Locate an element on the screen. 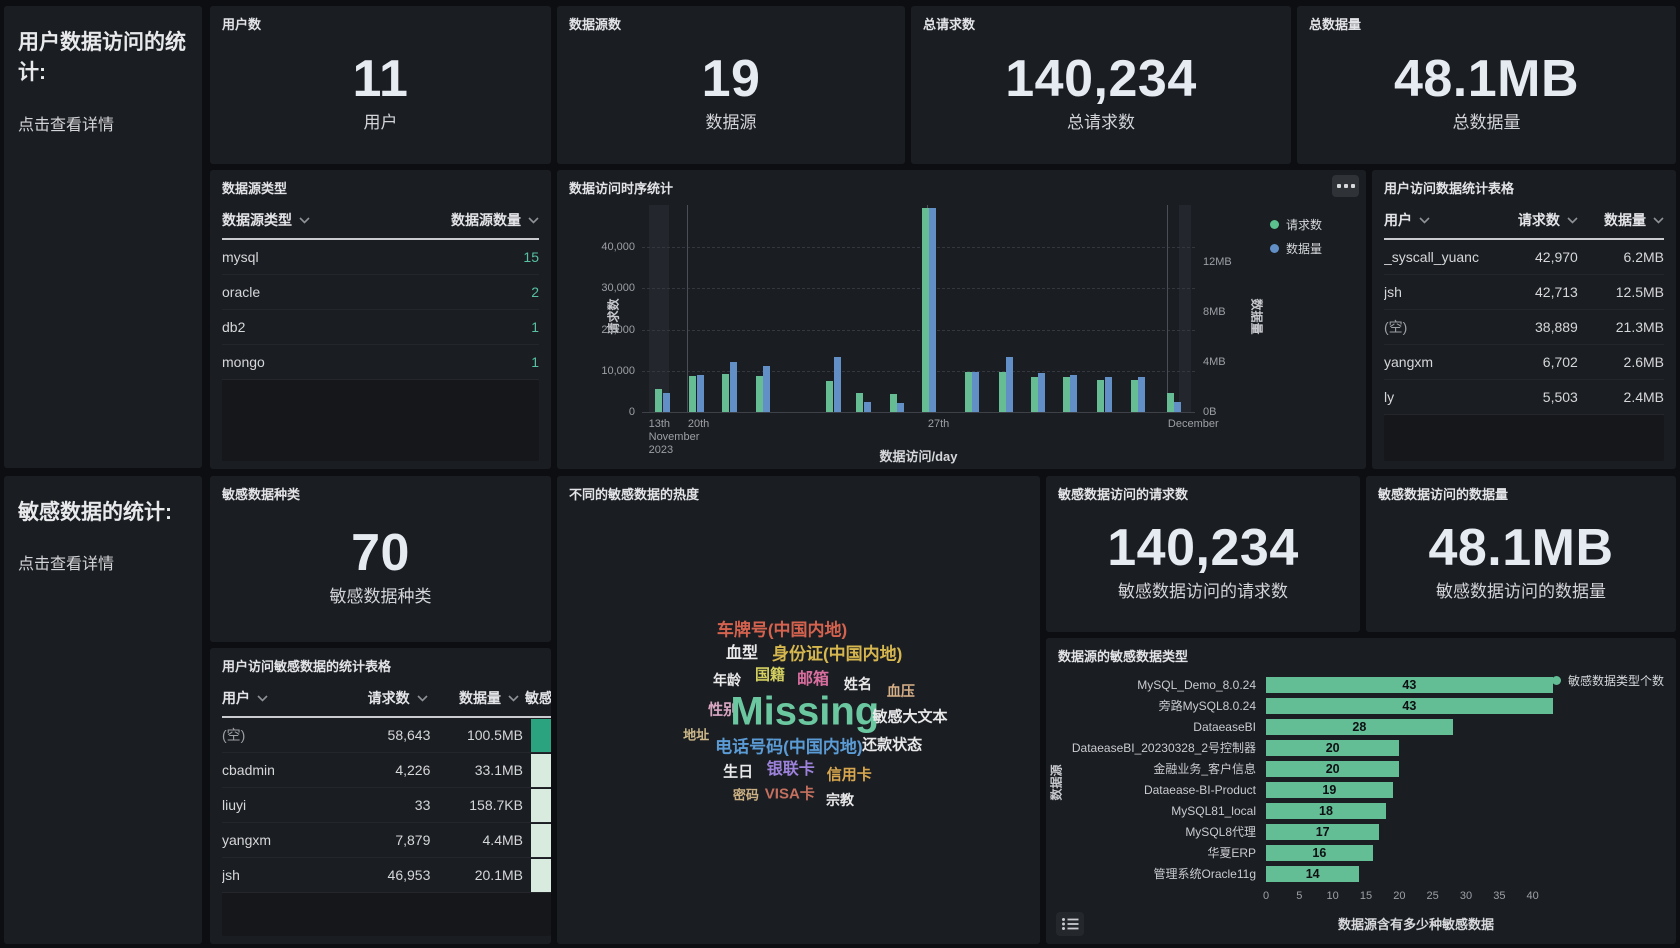 The height and width of the screenshot is (948, 1680). cell-requests: 4,226 is located at coordinates (413, 770).